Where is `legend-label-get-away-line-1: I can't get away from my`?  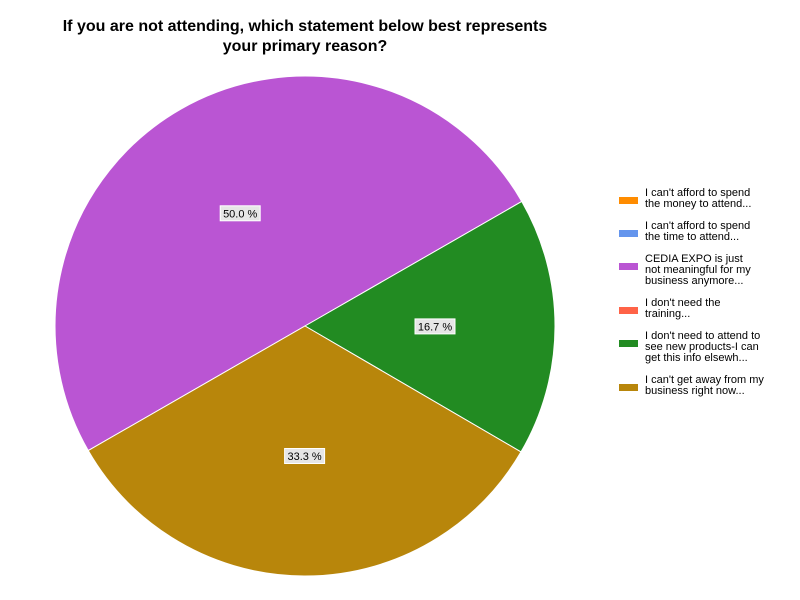 legend-label-get-away-line-1: I can't get away from my is located at coordinates (704, 380).